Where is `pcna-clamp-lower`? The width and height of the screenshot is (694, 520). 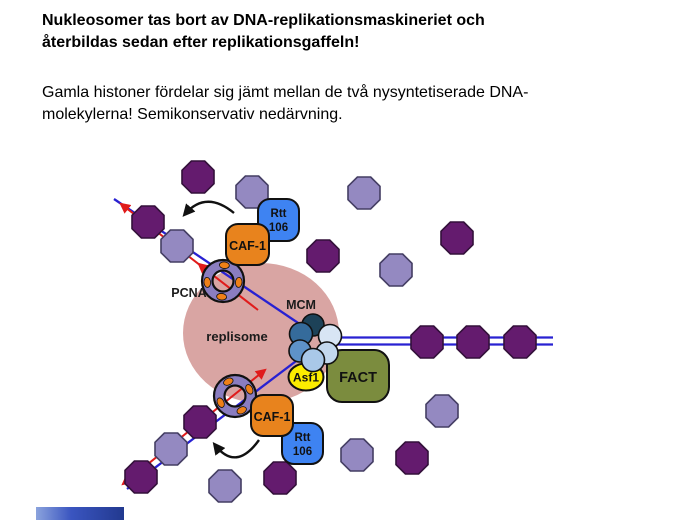 pcna-clamp-lower is located at coordinates (235, 396).